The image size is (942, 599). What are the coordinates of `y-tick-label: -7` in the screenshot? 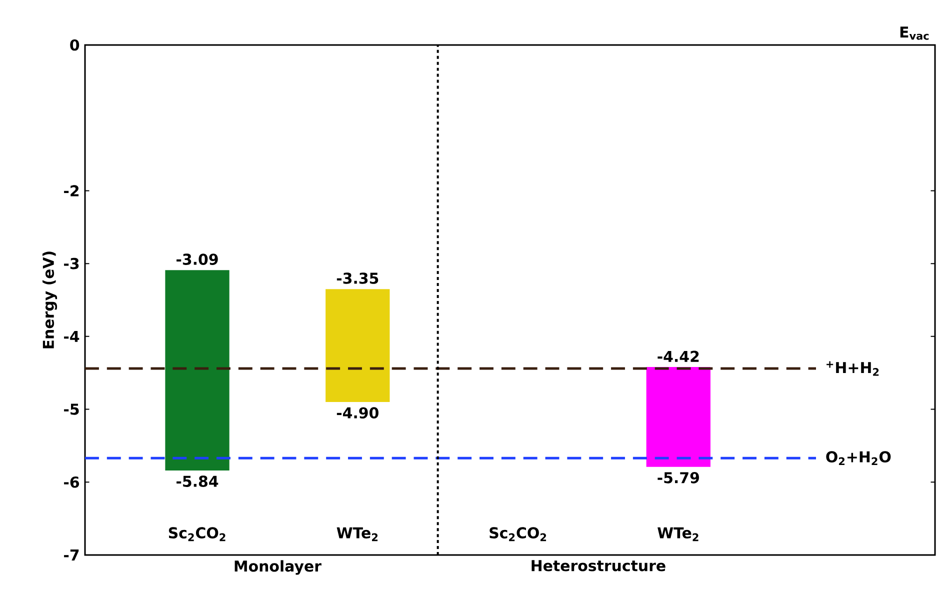 It's located at (71, 555).